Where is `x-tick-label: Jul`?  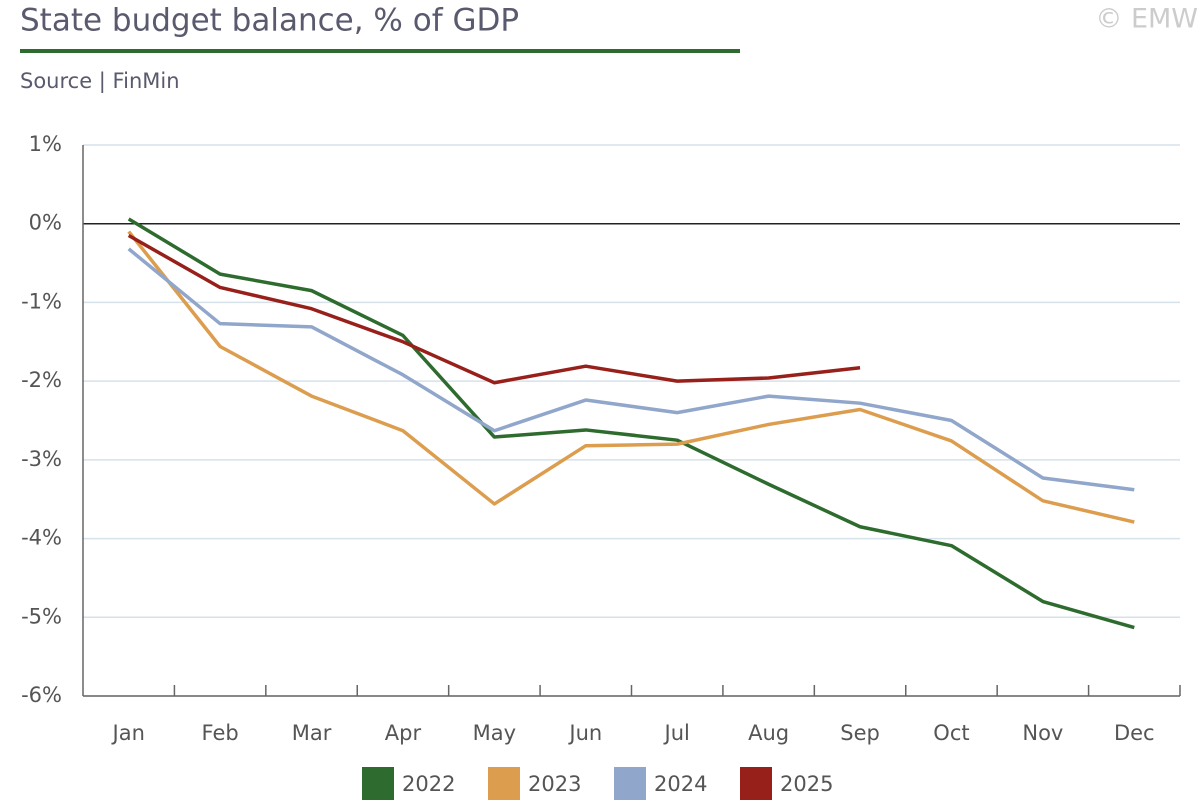
x-tick-label: Jul is located at coordinates (676, 733).